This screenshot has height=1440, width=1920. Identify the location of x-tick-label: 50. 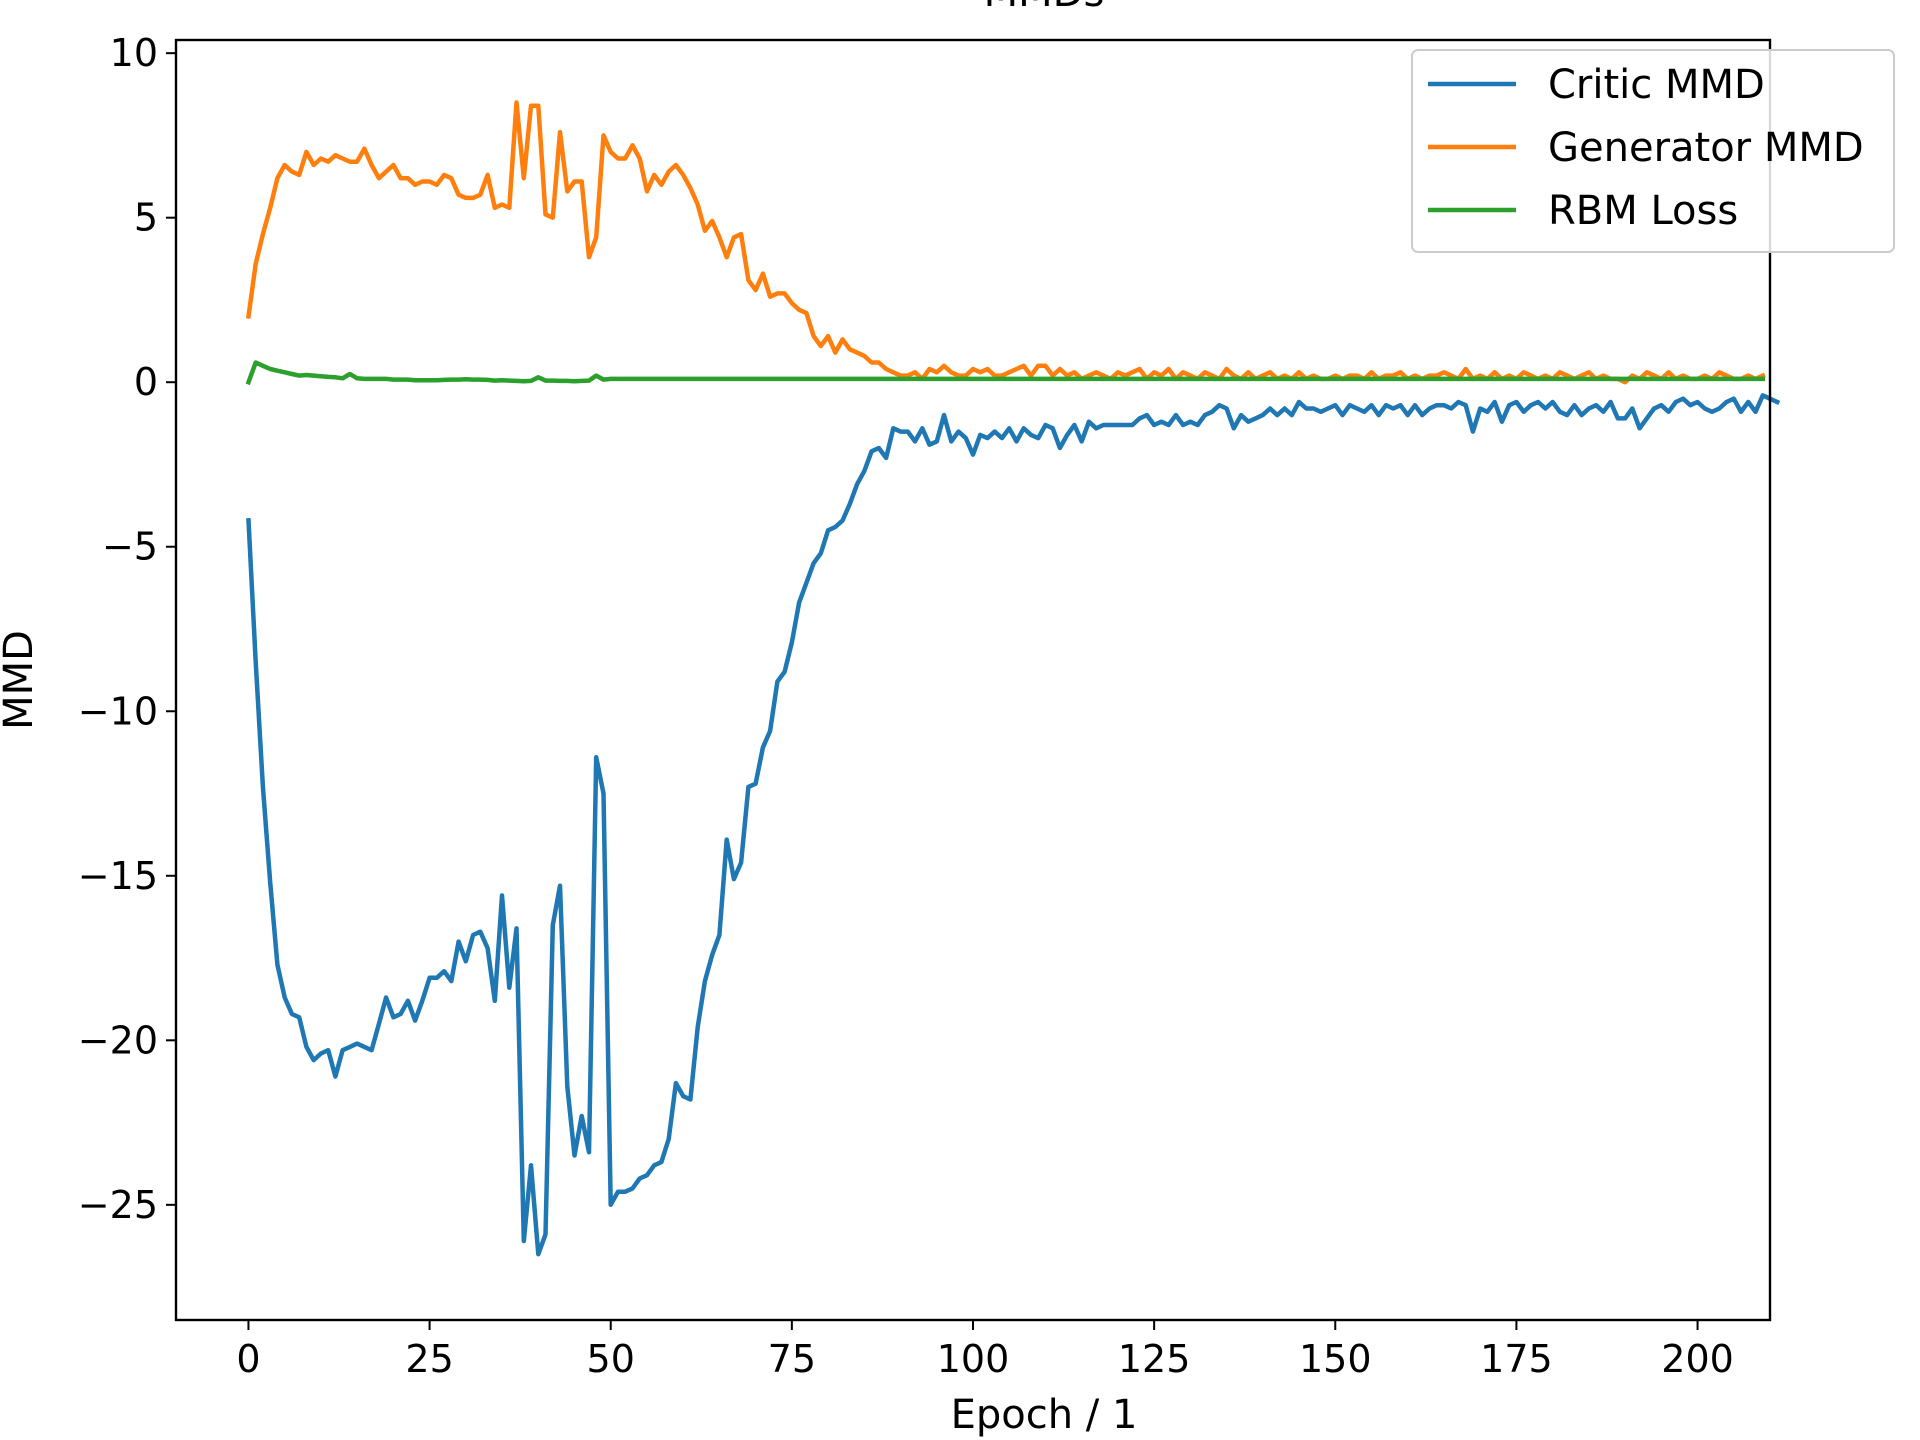
(611, 1359).